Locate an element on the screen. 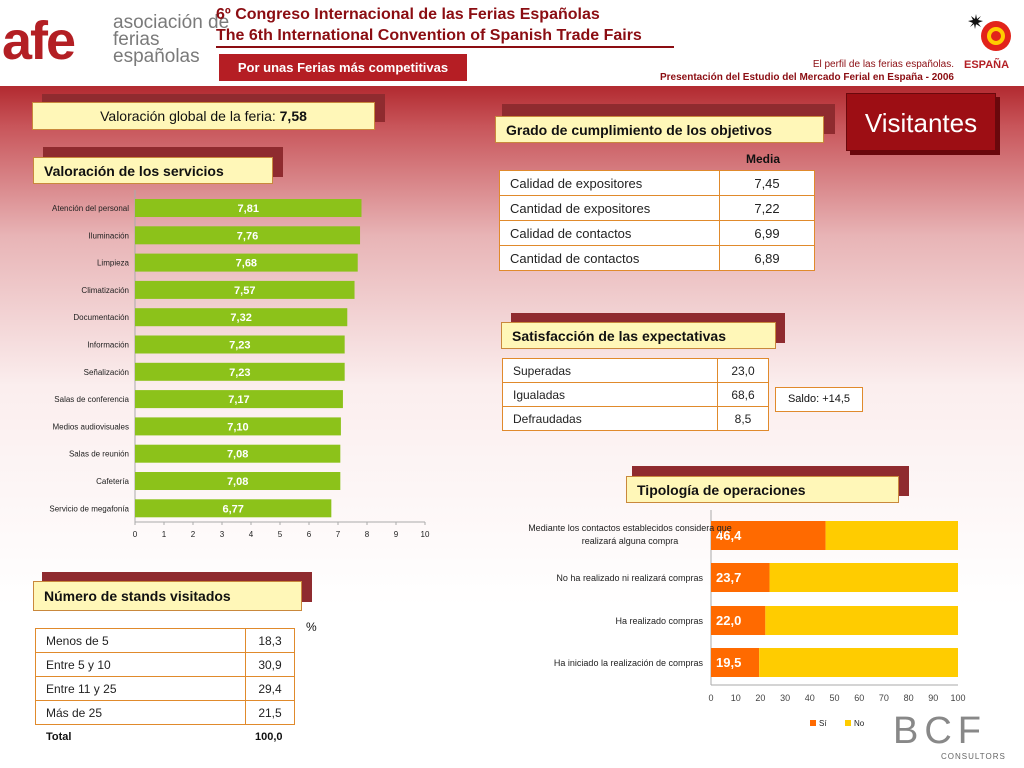 The width and height of the screenshot is (1024, 768). x-tick-label: 40 is located at coordinates (810, 698).